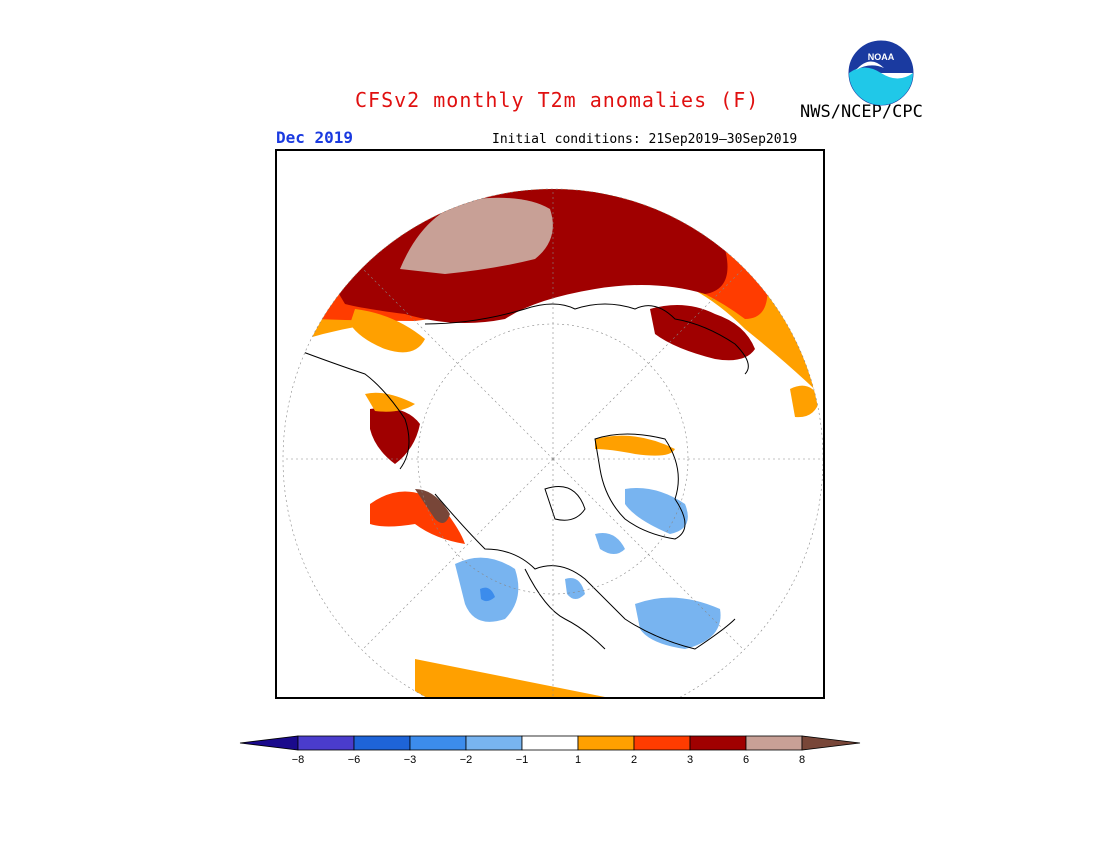 The height and width of the screenshot is (850, 1100). What do you see at coordinates (298, 760) in the screenshot?
I see `colorbar-tick-label: −8` at bounding box center [298, 760].